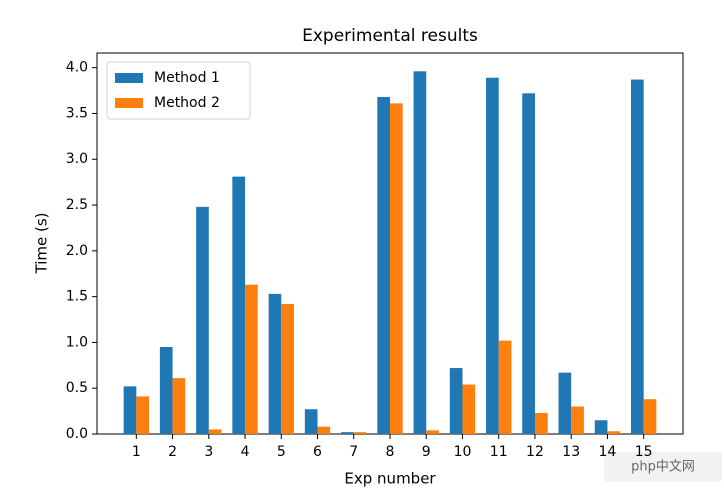 This screenshot has height=499, width=724. Describe the element at coordinates (245, 452) in the screenshot. I see `x-tick-label: 4` at that location.